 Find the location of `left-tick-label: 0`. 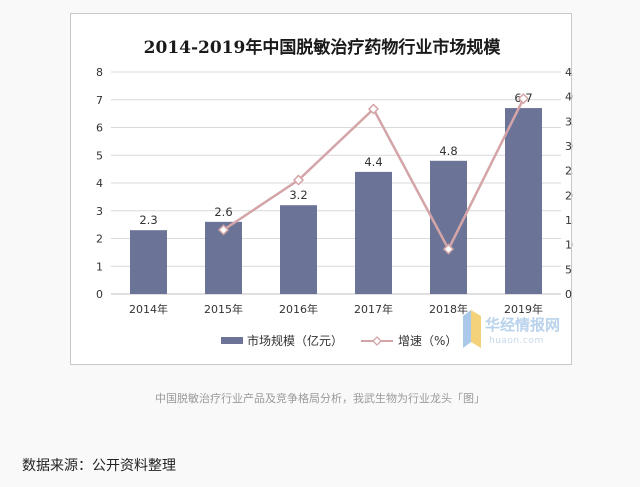

left-tick-label: 0 is located at coordinates (99, 294).